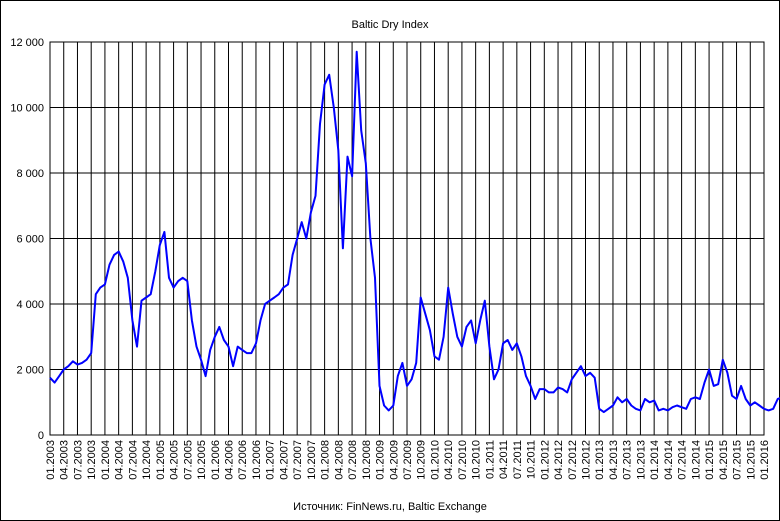  Describe the element at coordinates (641, 460) in the screenshot. I see `x-tick-label: 10.2013` at that location.